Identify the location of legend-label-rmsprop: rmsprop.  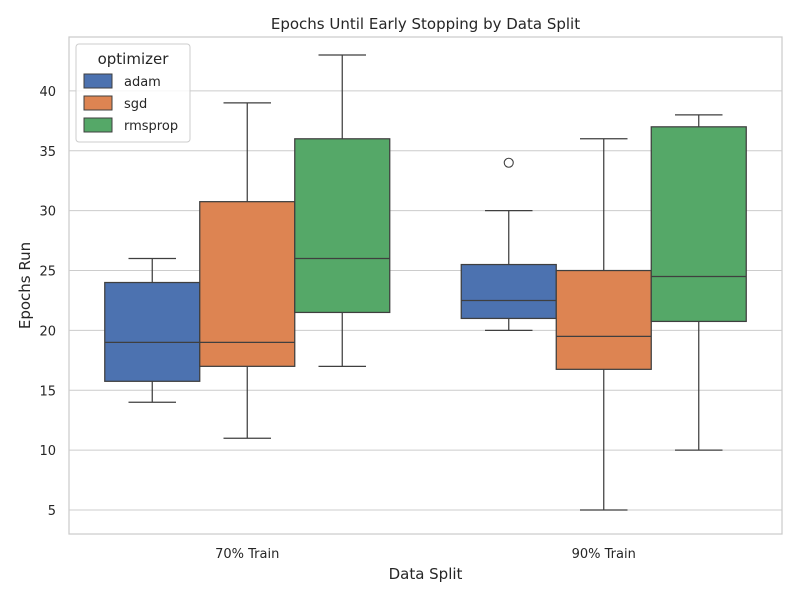
(151, 126).